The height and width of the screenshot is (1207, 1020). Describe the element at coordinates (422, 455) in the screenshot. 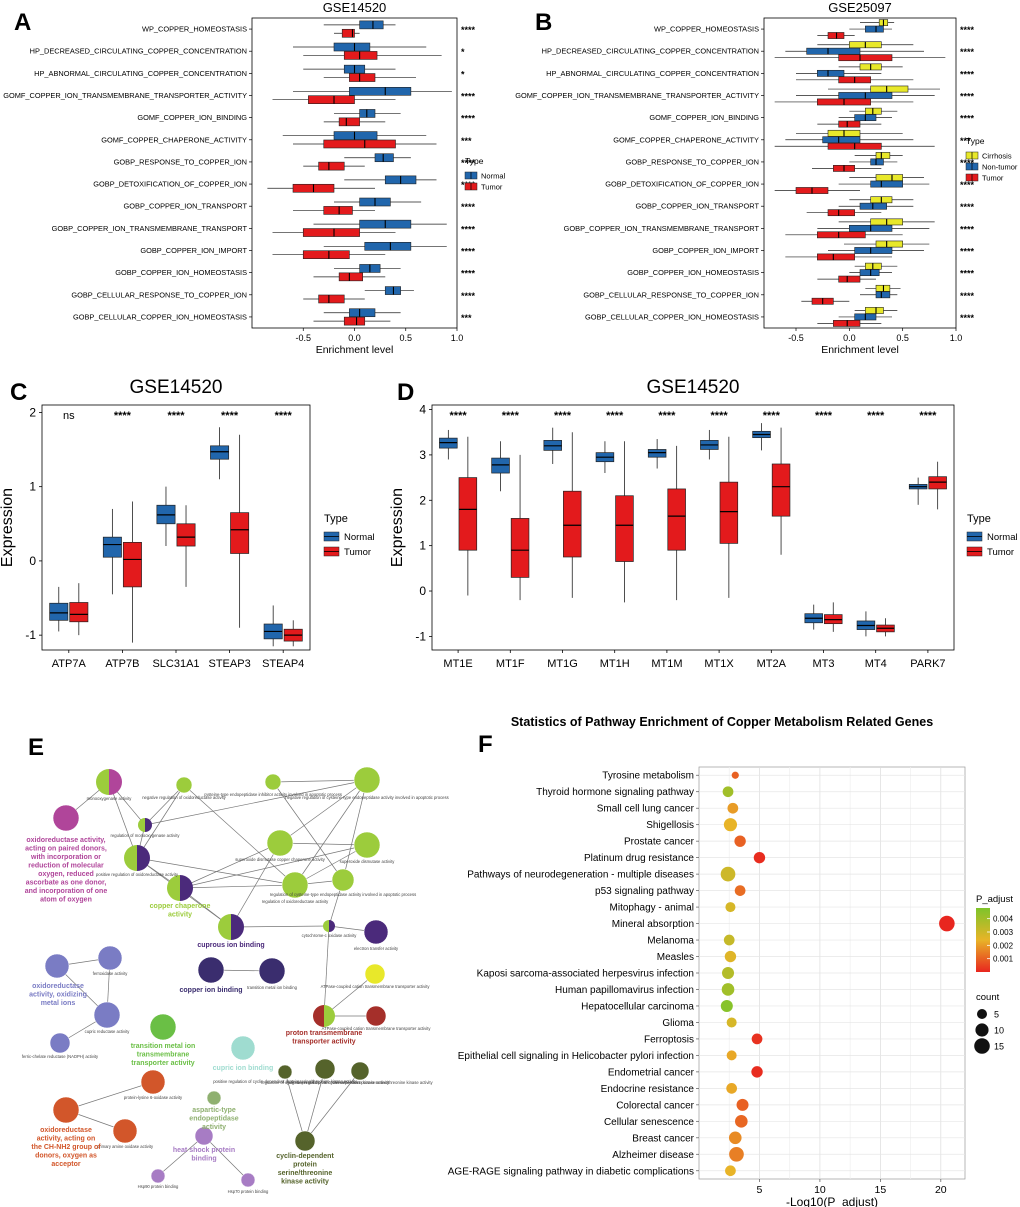

I see `y-tick-label: 3` at that location.